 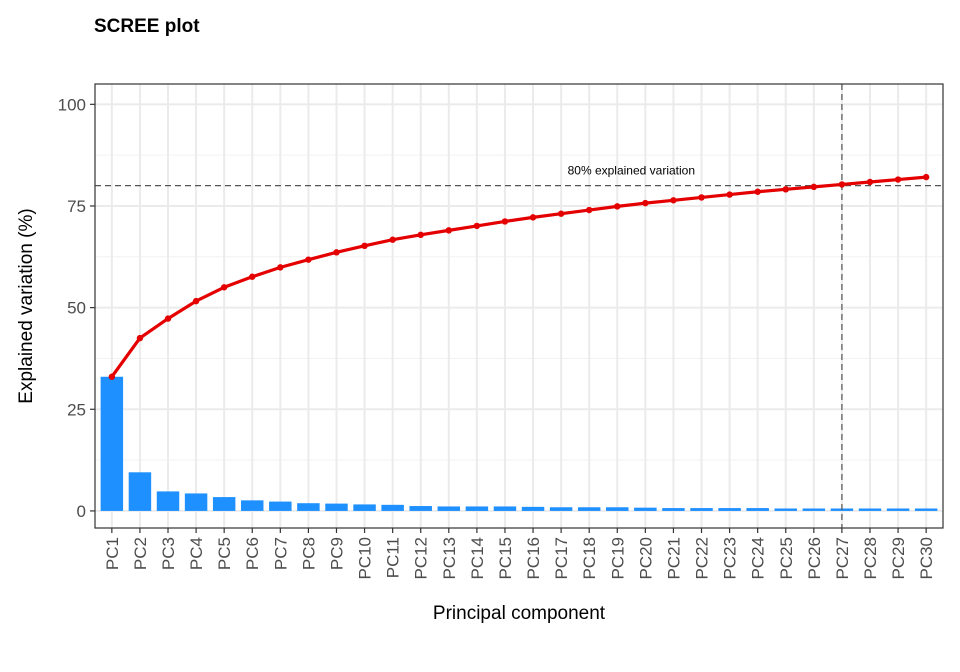 I want to click on y-axis: 0 25 50 75 100, so click(x=76, y=308).